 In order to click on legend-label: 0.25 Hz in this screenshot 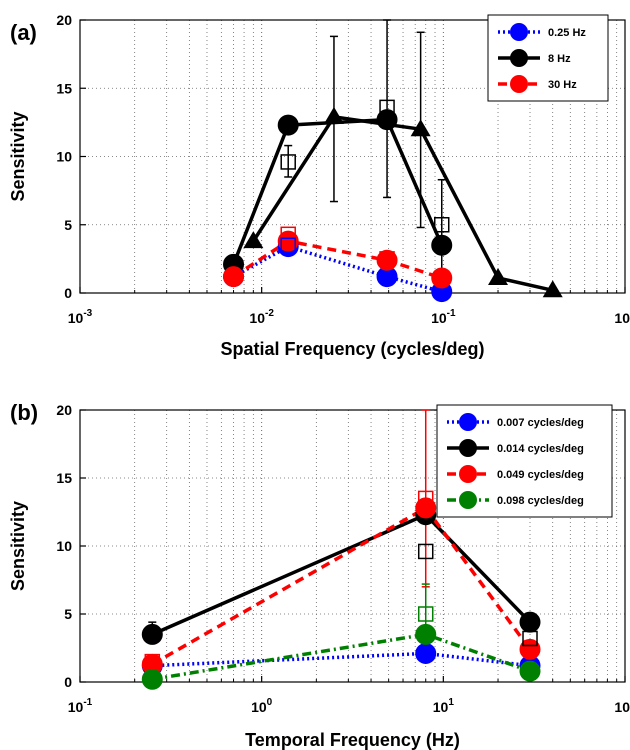, I will do `click(567, 33)`.